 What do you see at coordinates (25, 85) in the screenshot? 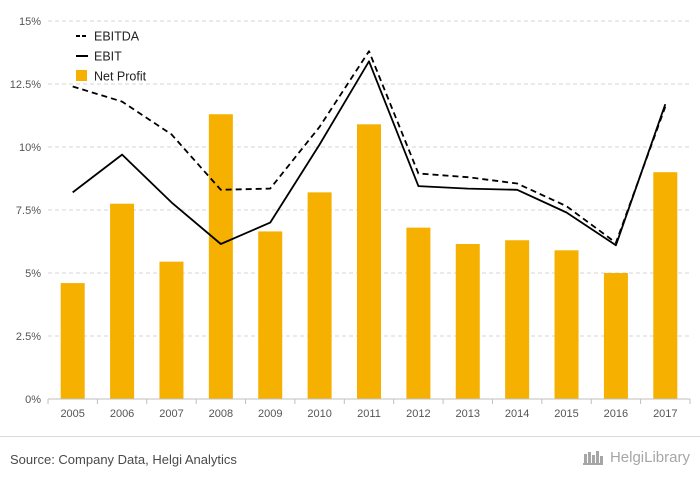
I see `y-tick-label: 12.5%` at bounding box center [25, 85].